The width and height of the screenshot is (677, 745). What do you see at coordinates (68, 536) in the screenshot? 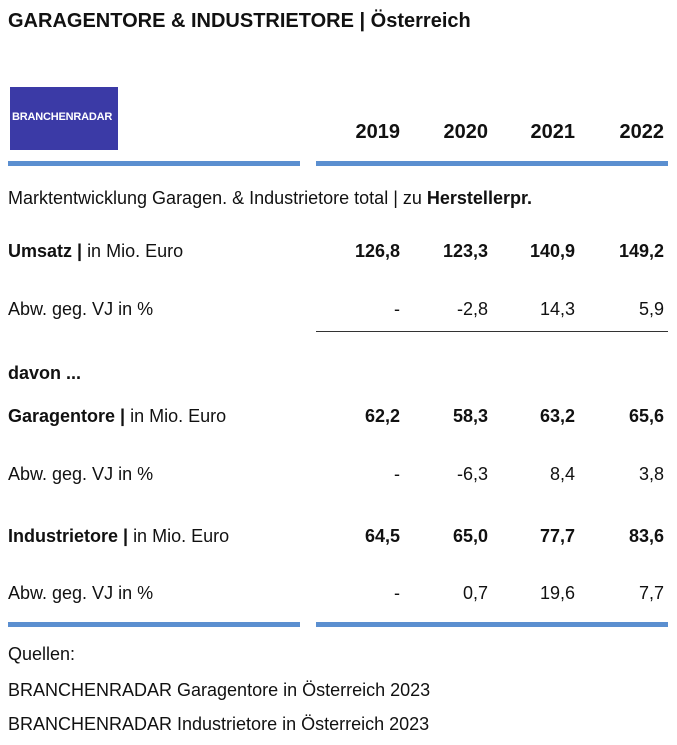
I see `row-label-bold: Industrietore |` at bounding box center [68, 536].